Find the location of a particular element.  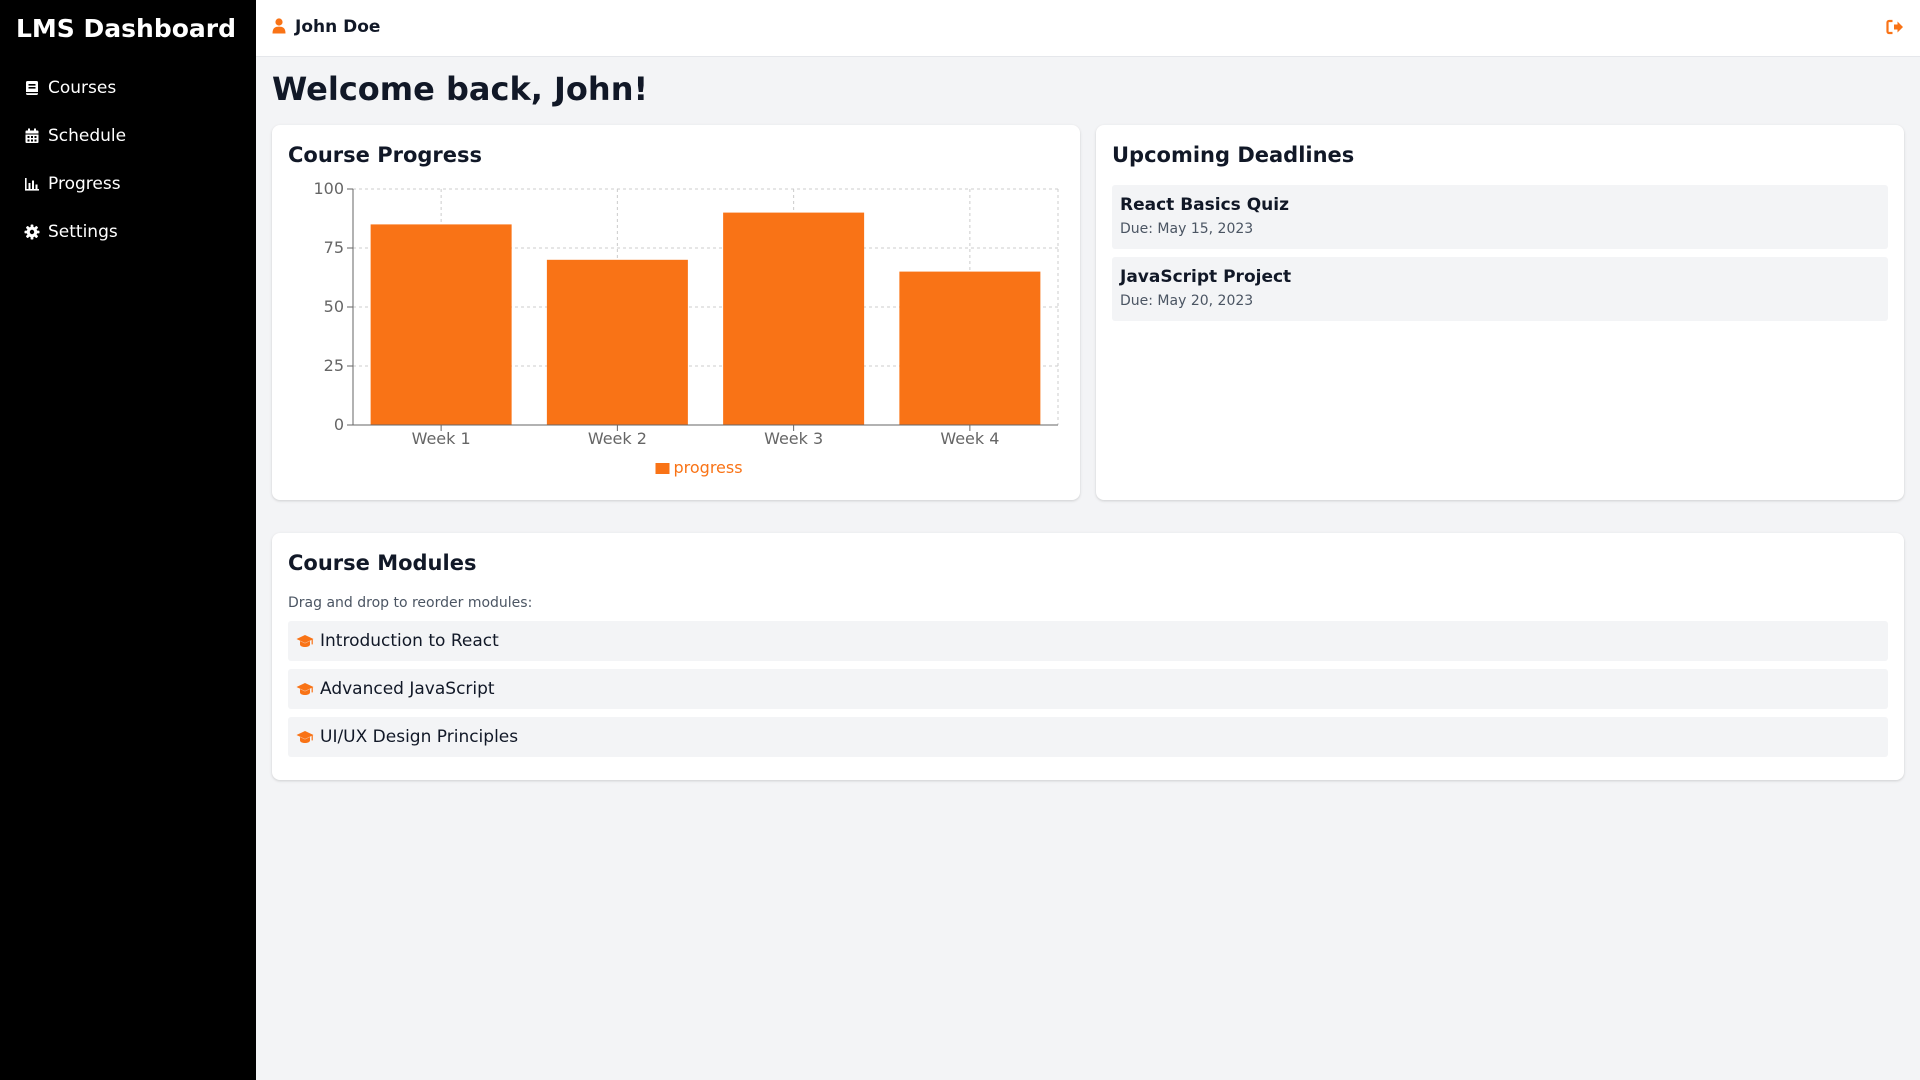

user-icon is located at coordinates (280, 27).